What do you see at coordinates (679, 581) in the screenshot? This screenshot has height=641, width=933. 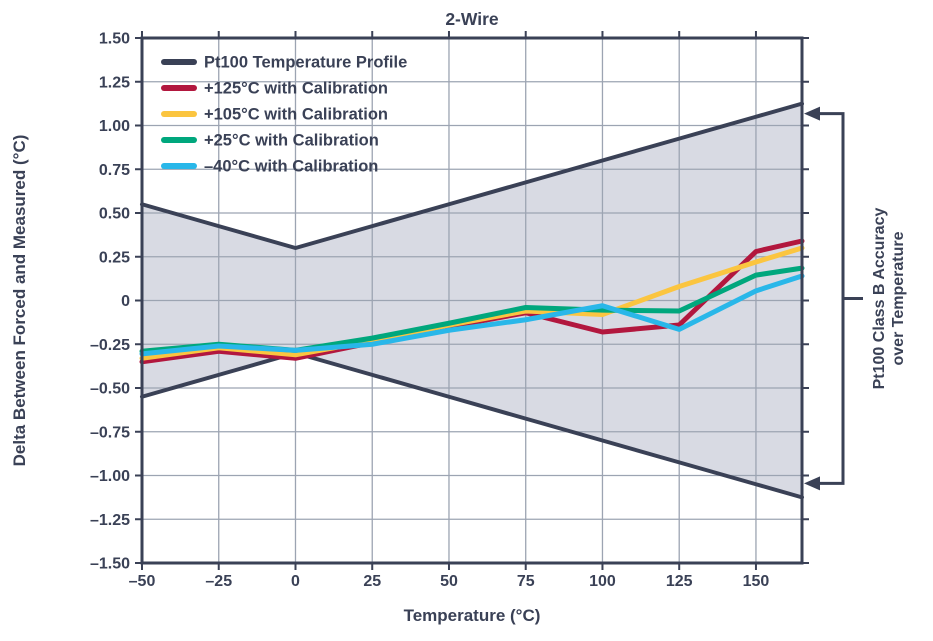 I see `x-tick-label: 125` at bounding box center [679, 581].